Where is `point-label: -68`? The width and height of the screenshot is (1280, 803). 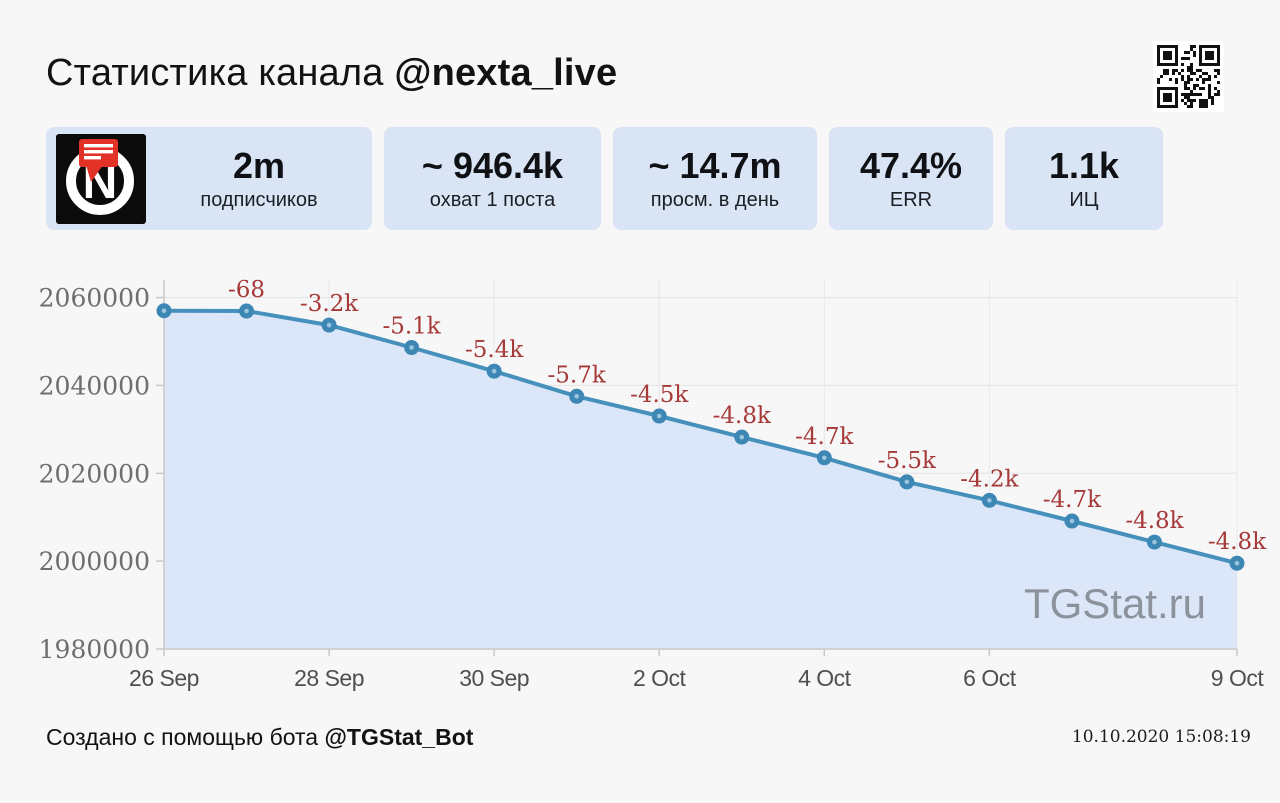
point-label: -68 is located at coordinates (246, 290).